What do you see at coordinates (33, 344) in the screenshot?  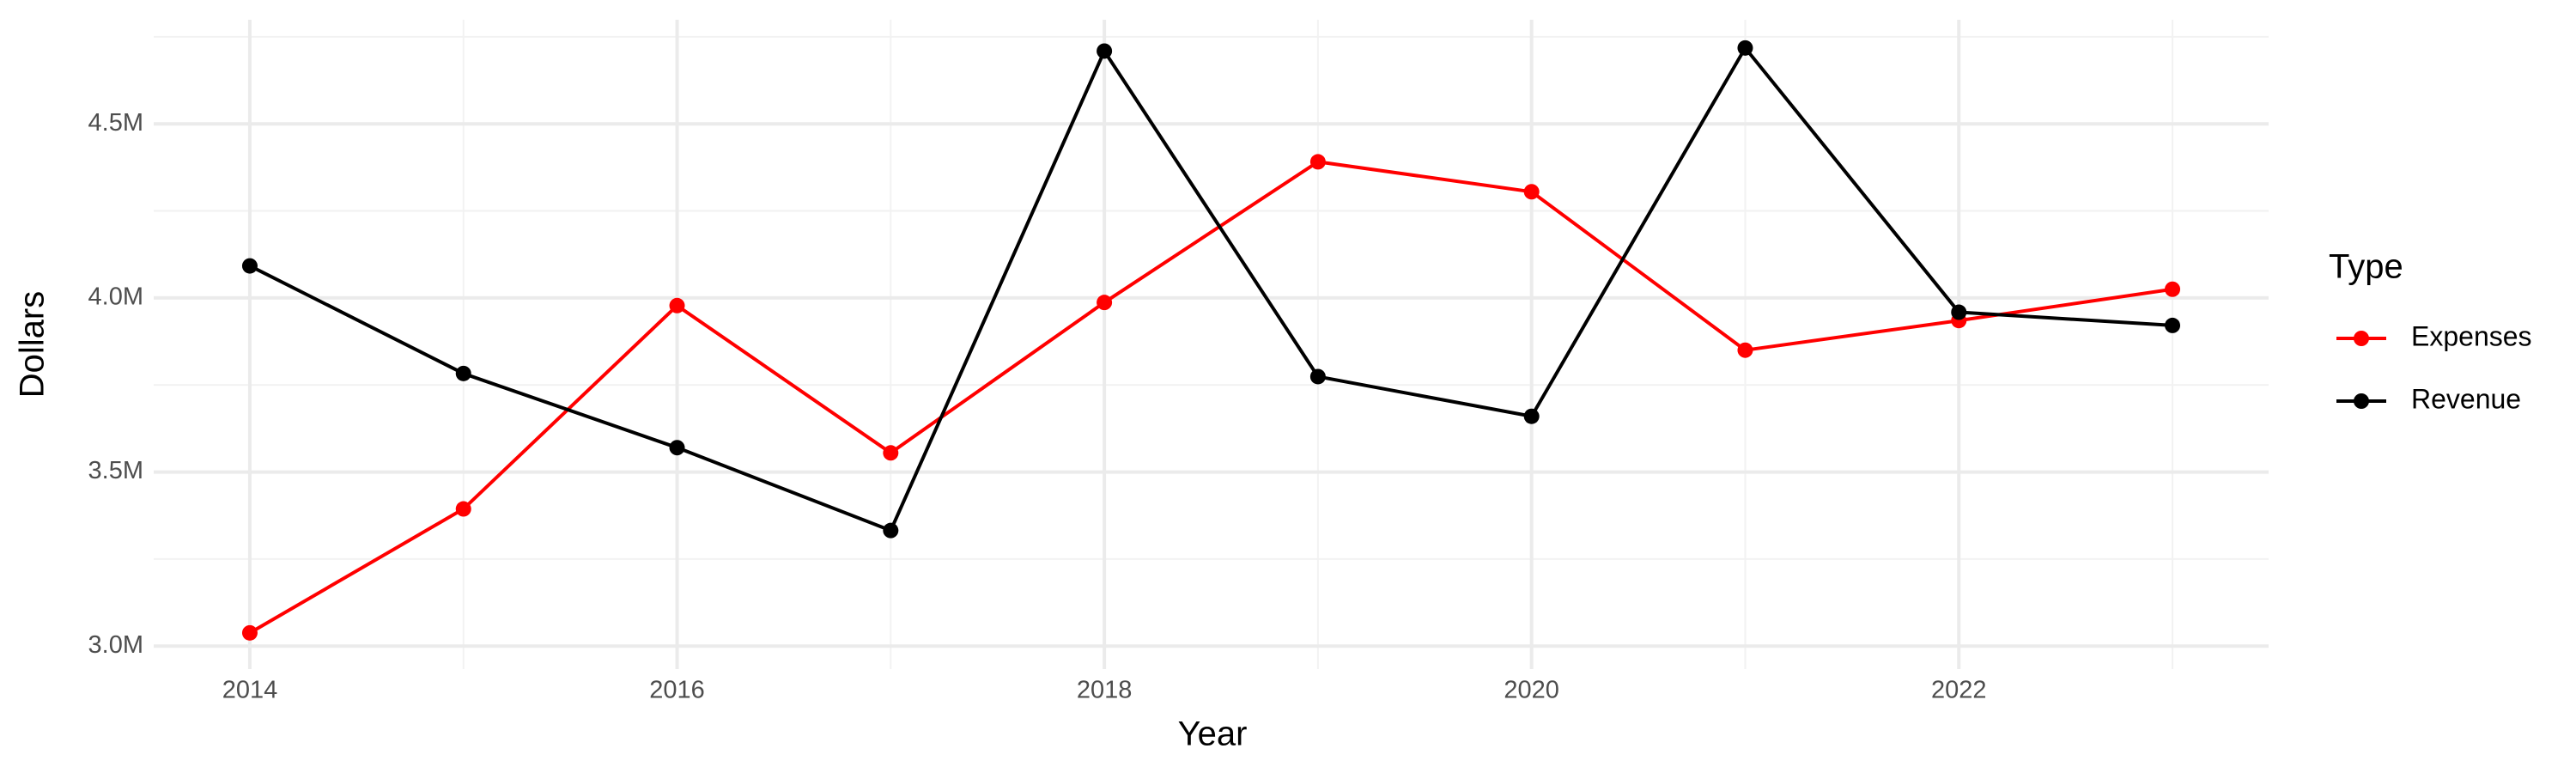 I see `y-axis-title: Dollars` at bounding box center [33, 344].